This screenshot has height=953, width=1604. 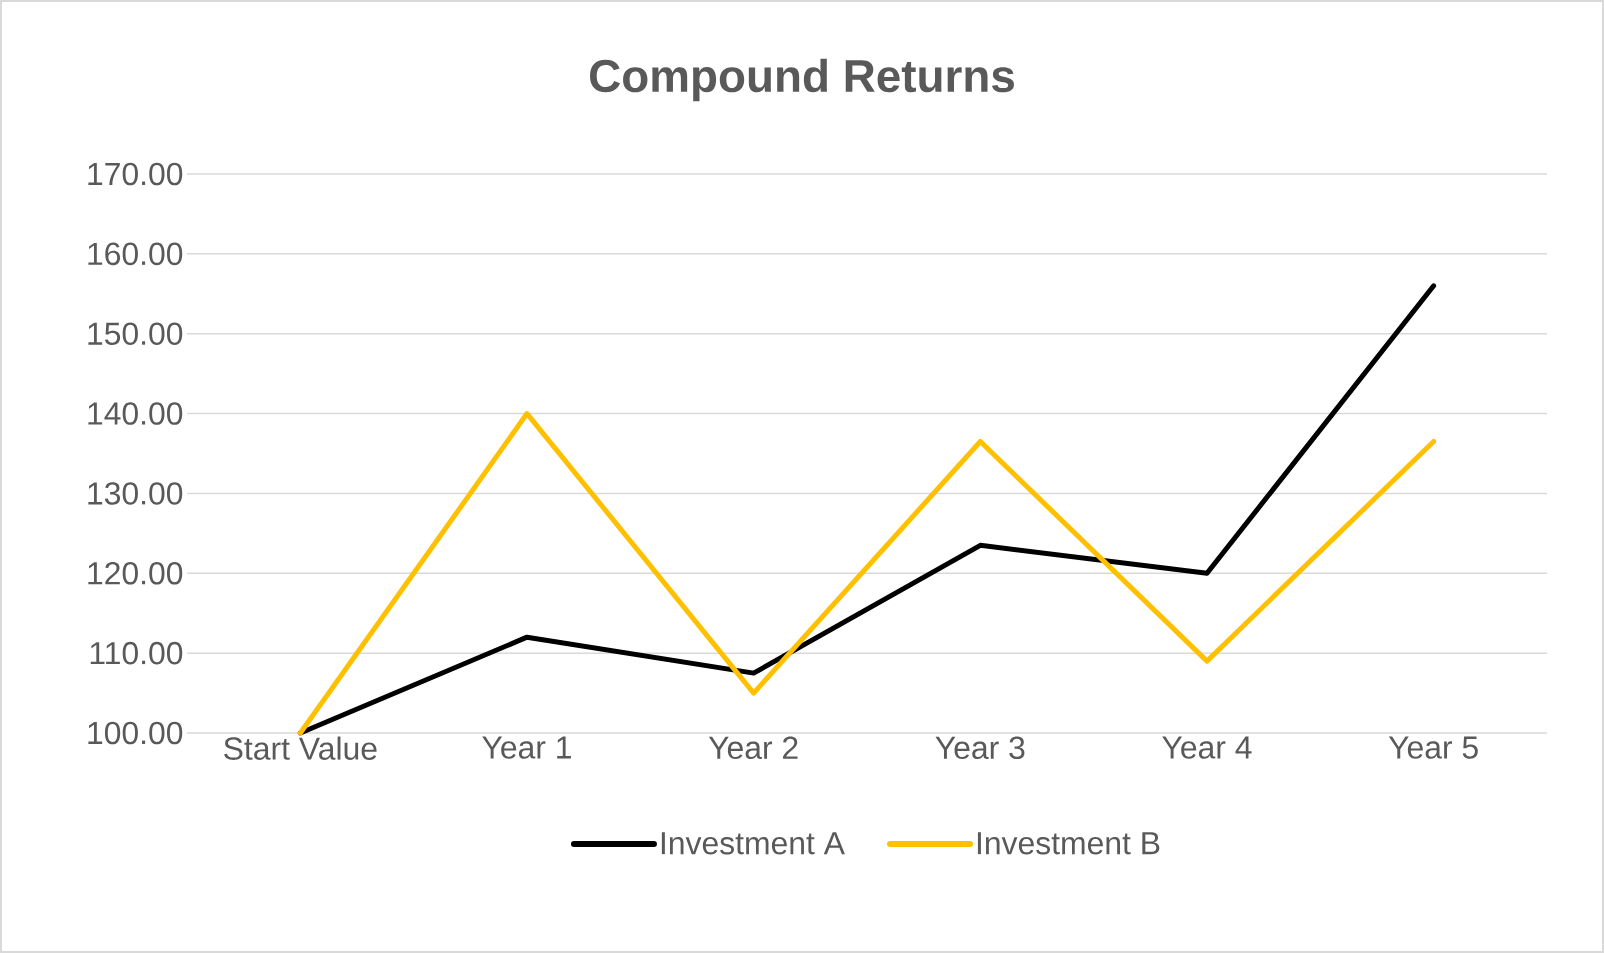 I want to click on legend-label: Investment B, so click(x=1068, y=843).